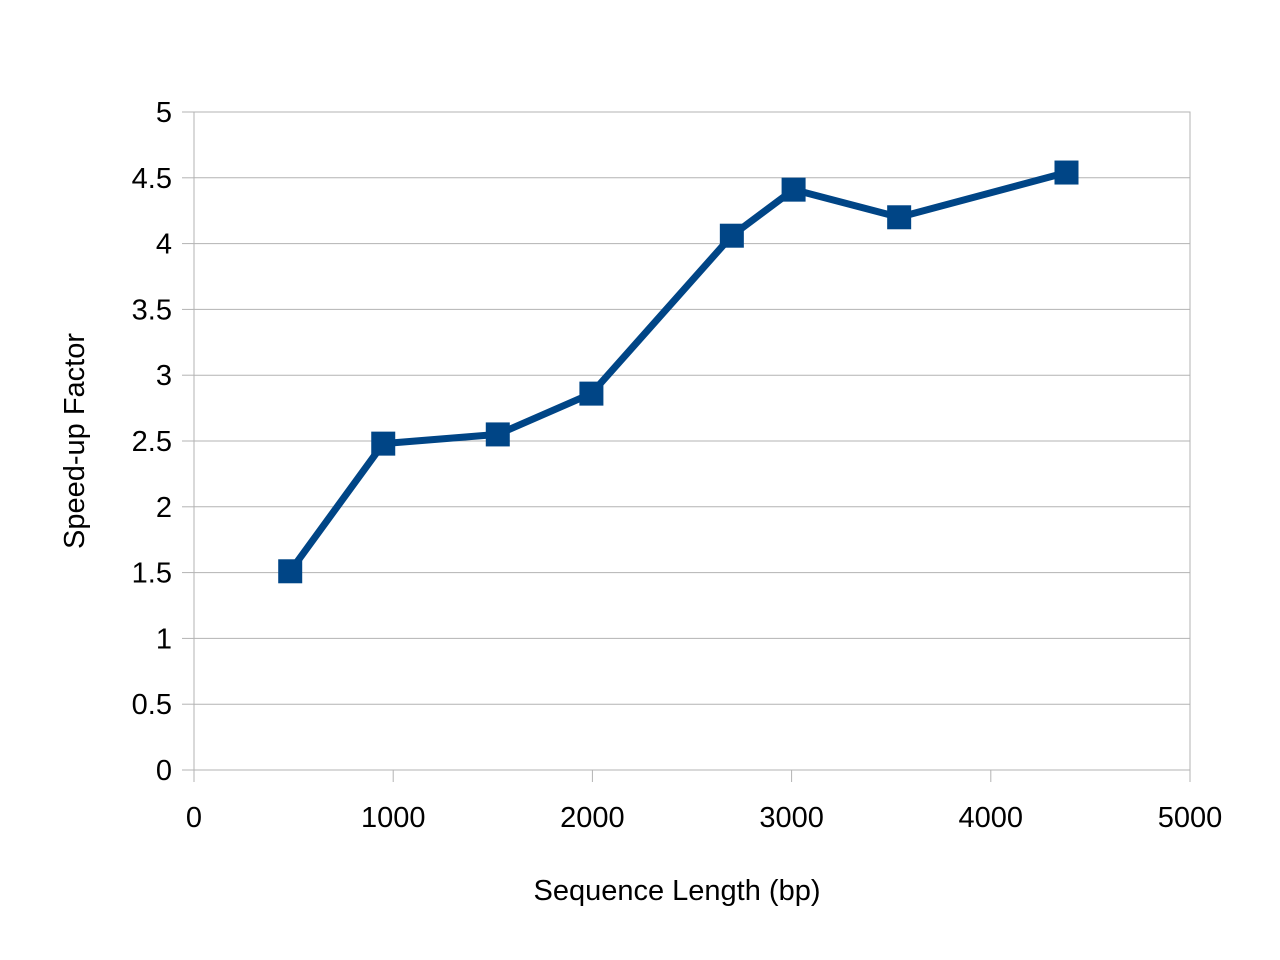 This screenshot has width=1280, height=960. I want to click on x-axis-title: Sequence Length (bp), so click(677, 891).